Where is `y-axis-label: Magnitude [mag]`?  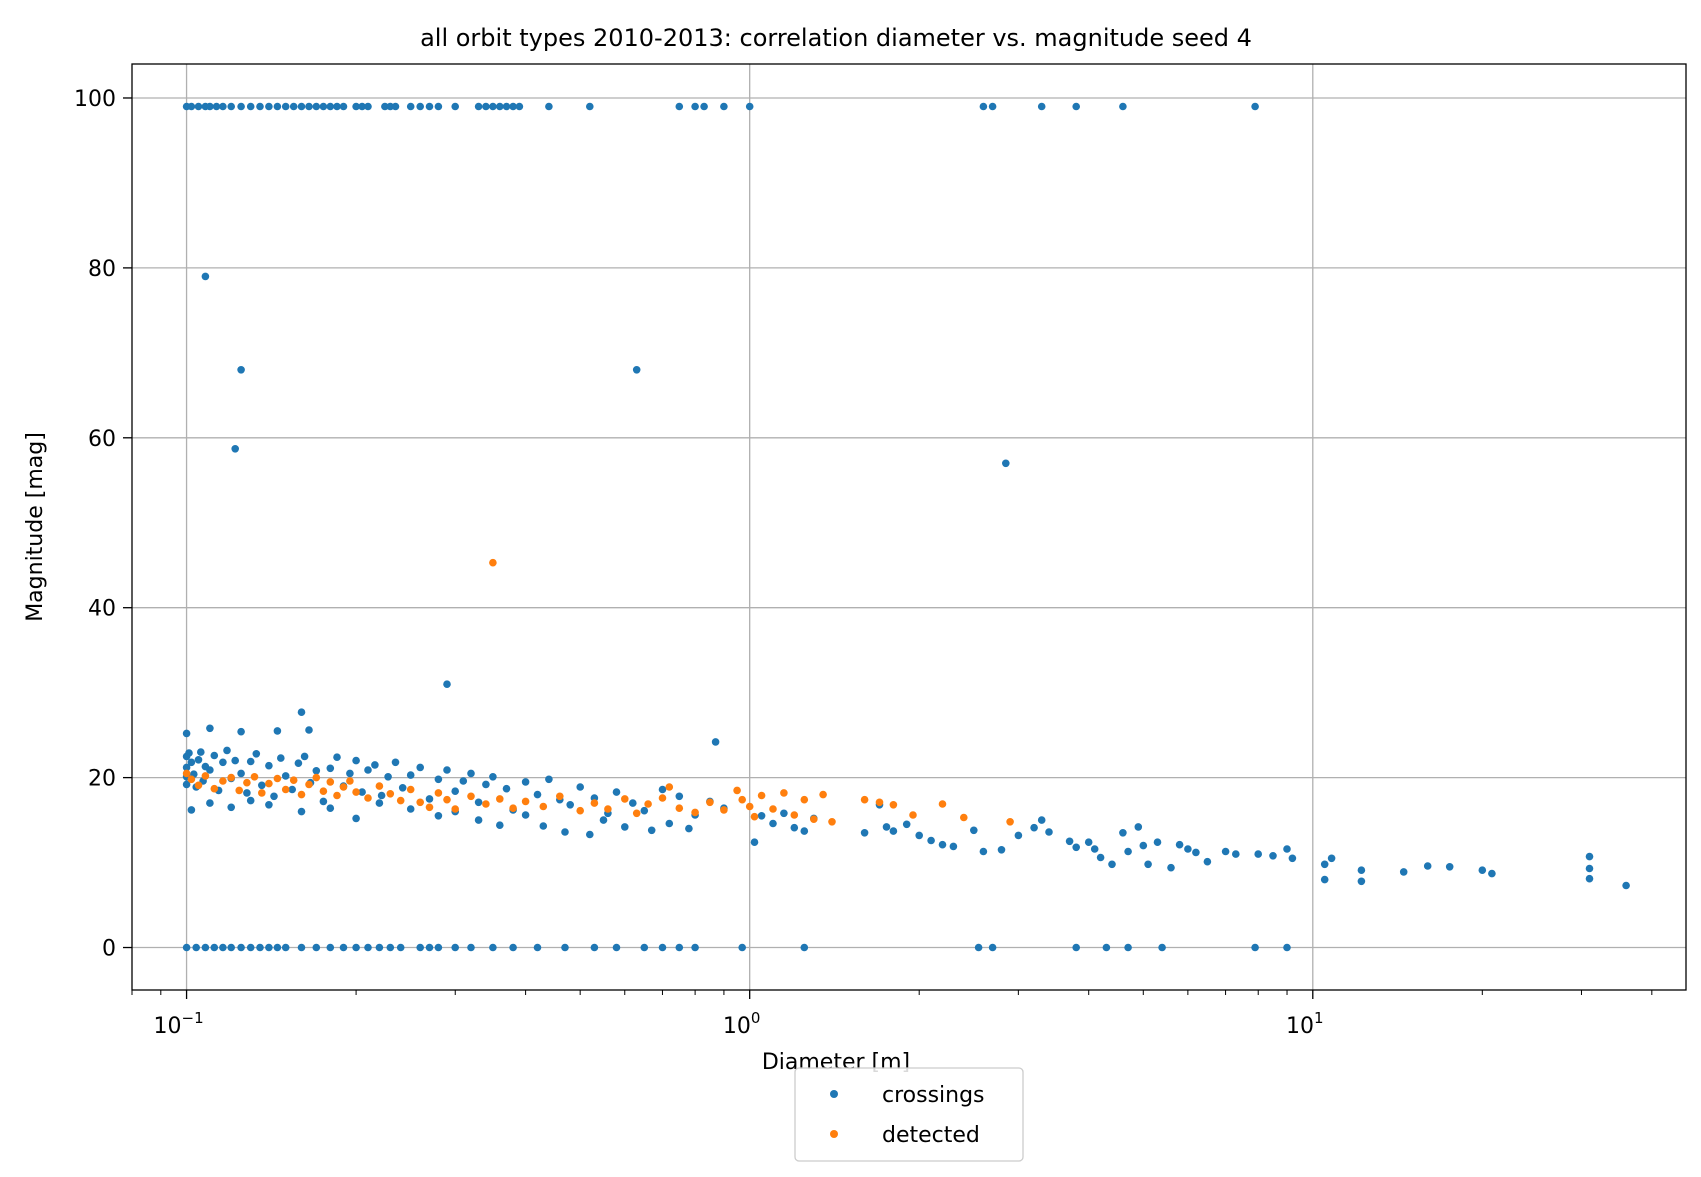
y-axis-label: Magnitude [mag] is located at coordinates (35, 527).